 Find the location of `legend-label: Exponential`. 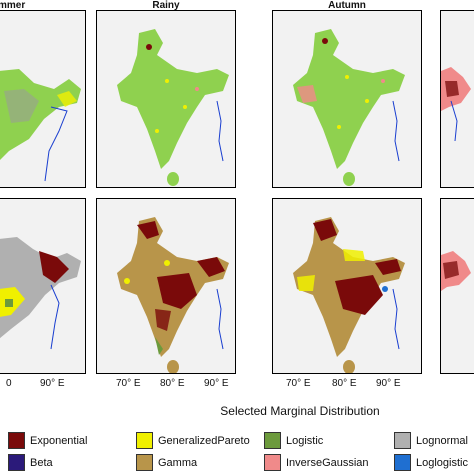

legend-label: Exponential is located at coordinates (59, 440).